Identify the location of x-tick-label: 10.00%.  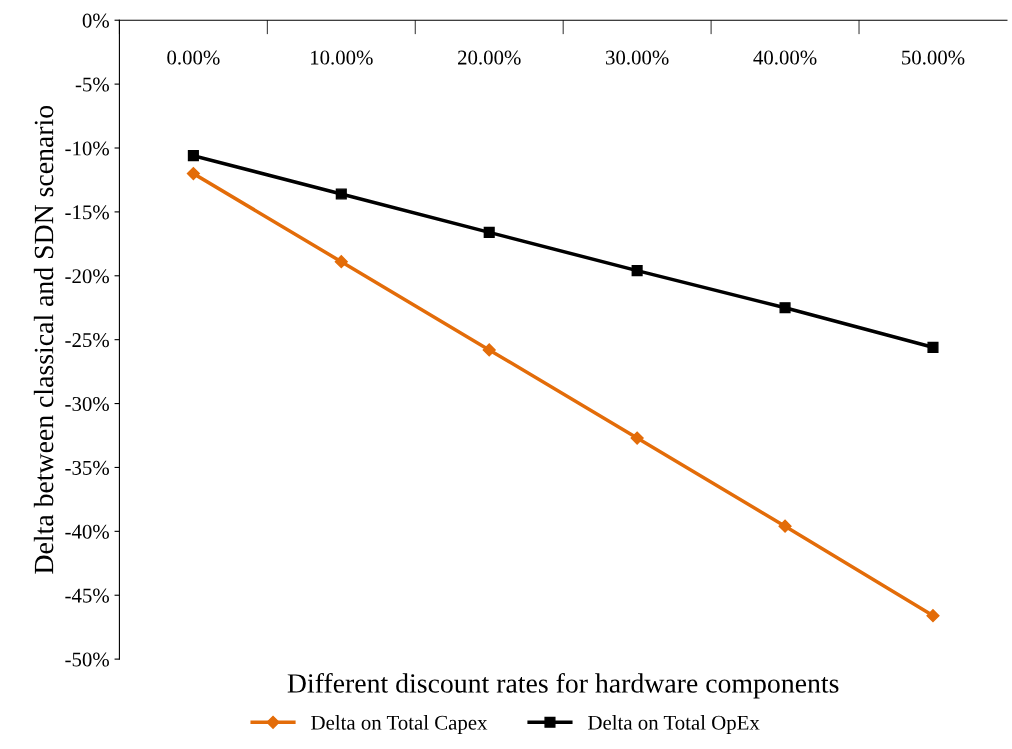
(342, 57).